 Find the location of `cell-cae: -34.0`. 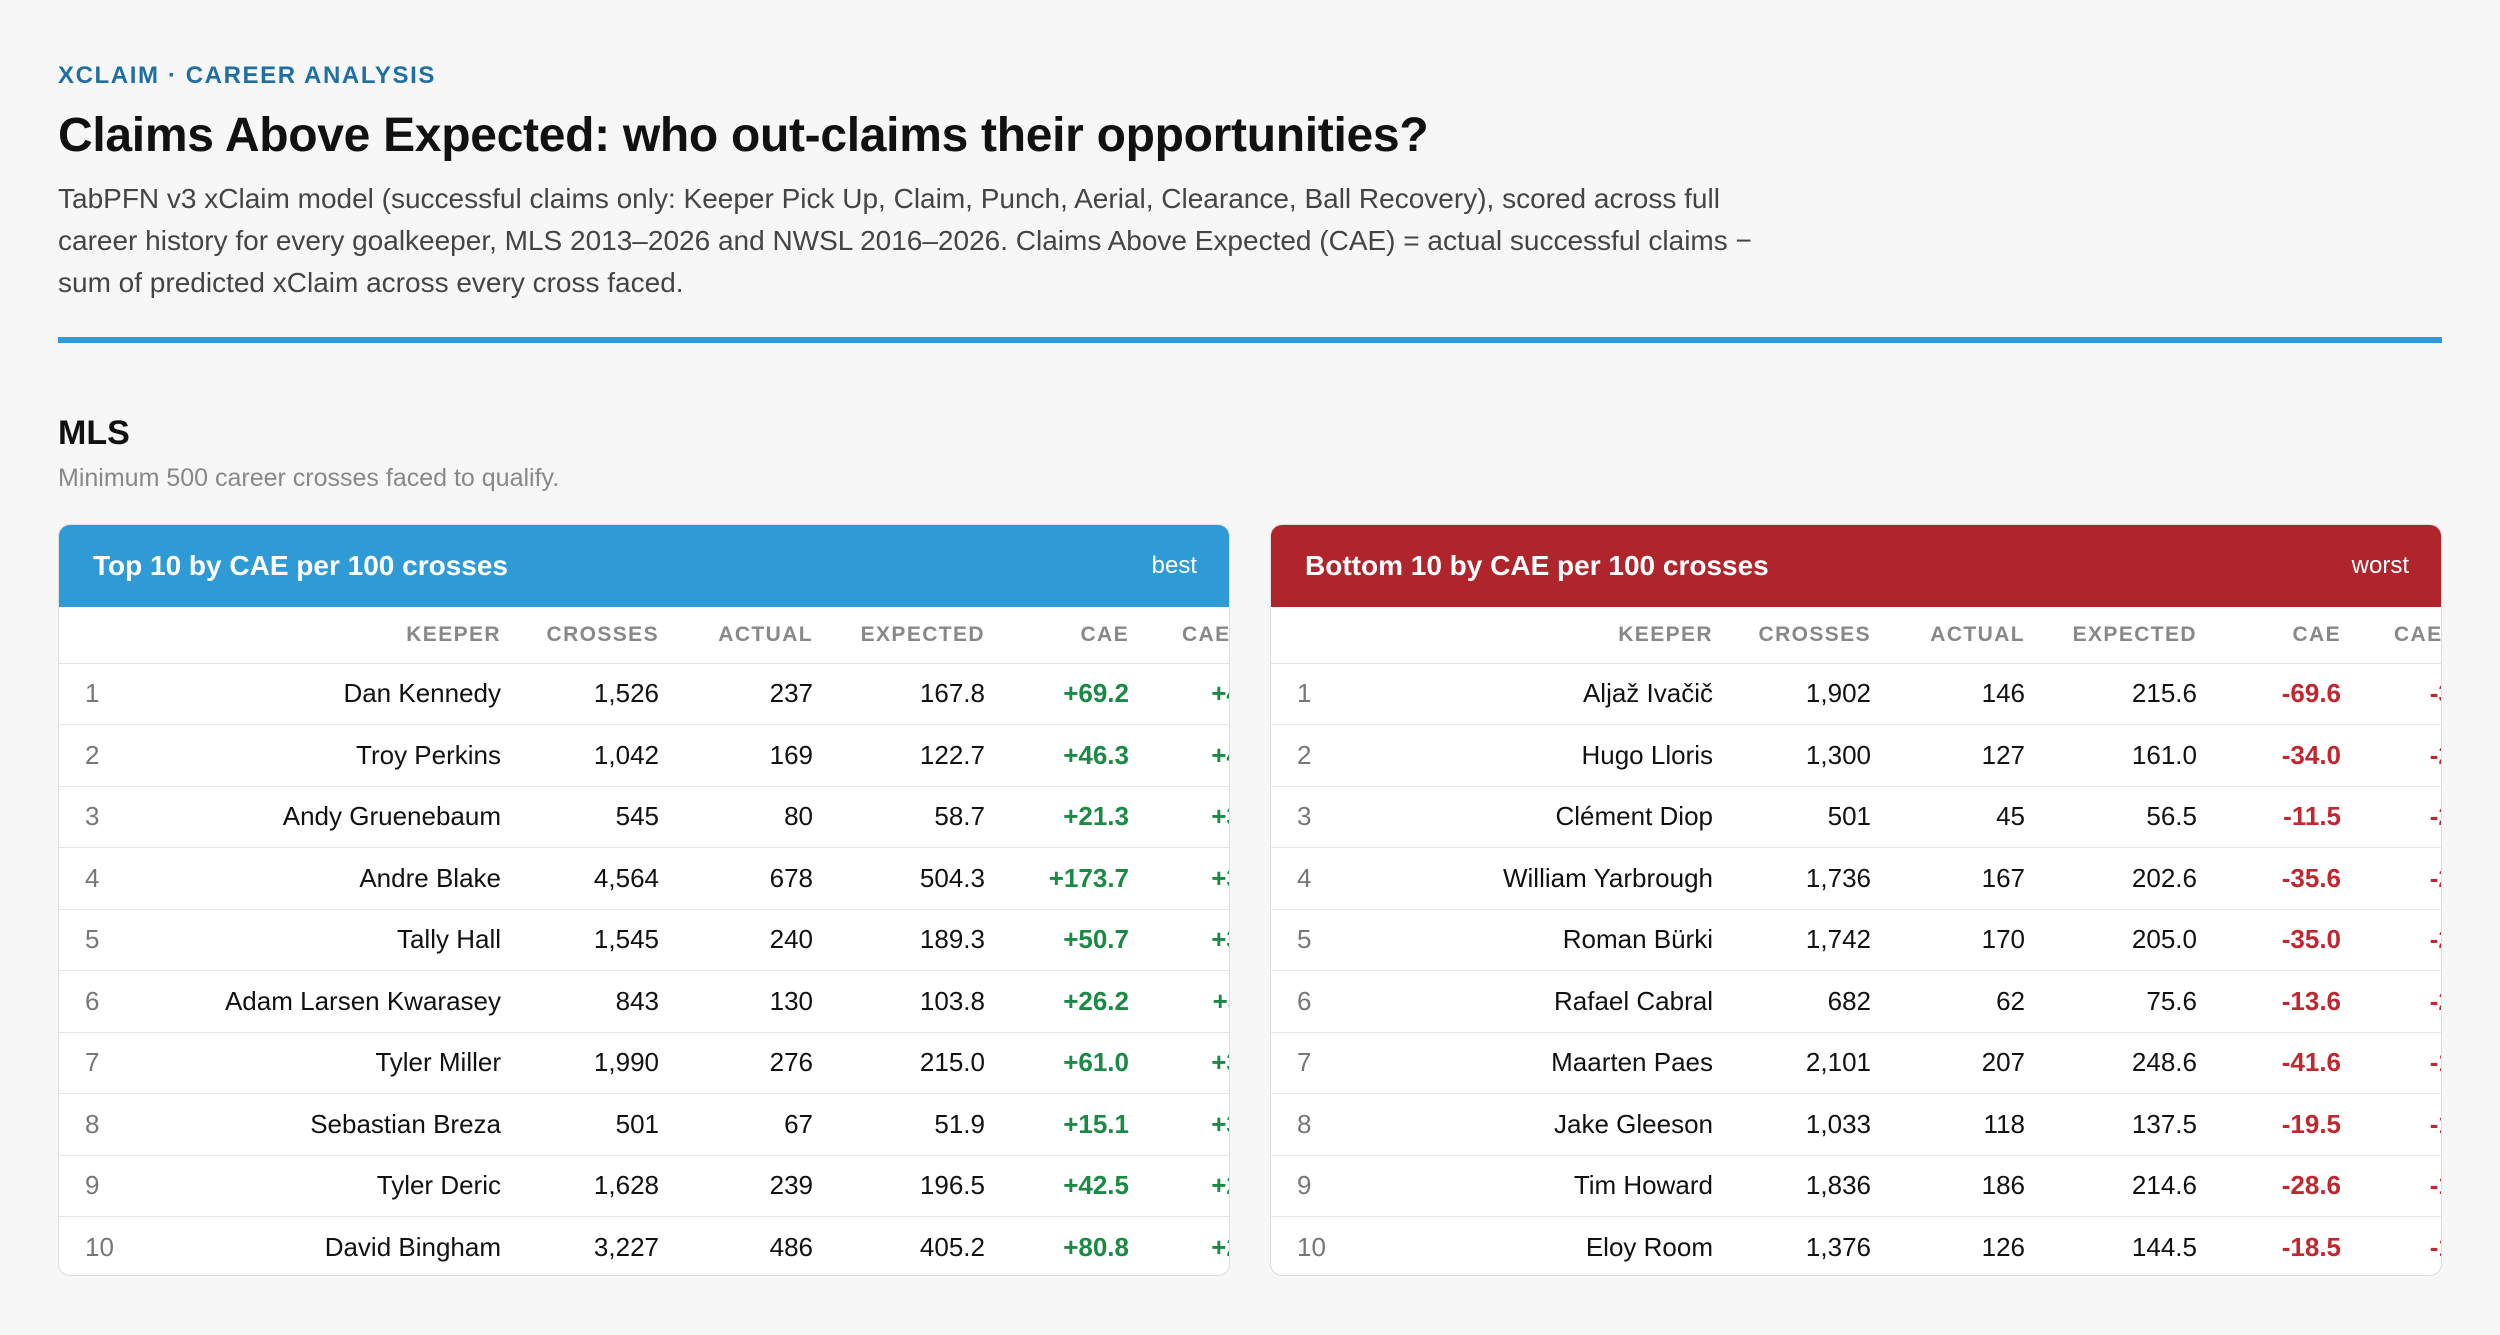

cell-cae: -34.0 is located at coordinates (2291, 755).